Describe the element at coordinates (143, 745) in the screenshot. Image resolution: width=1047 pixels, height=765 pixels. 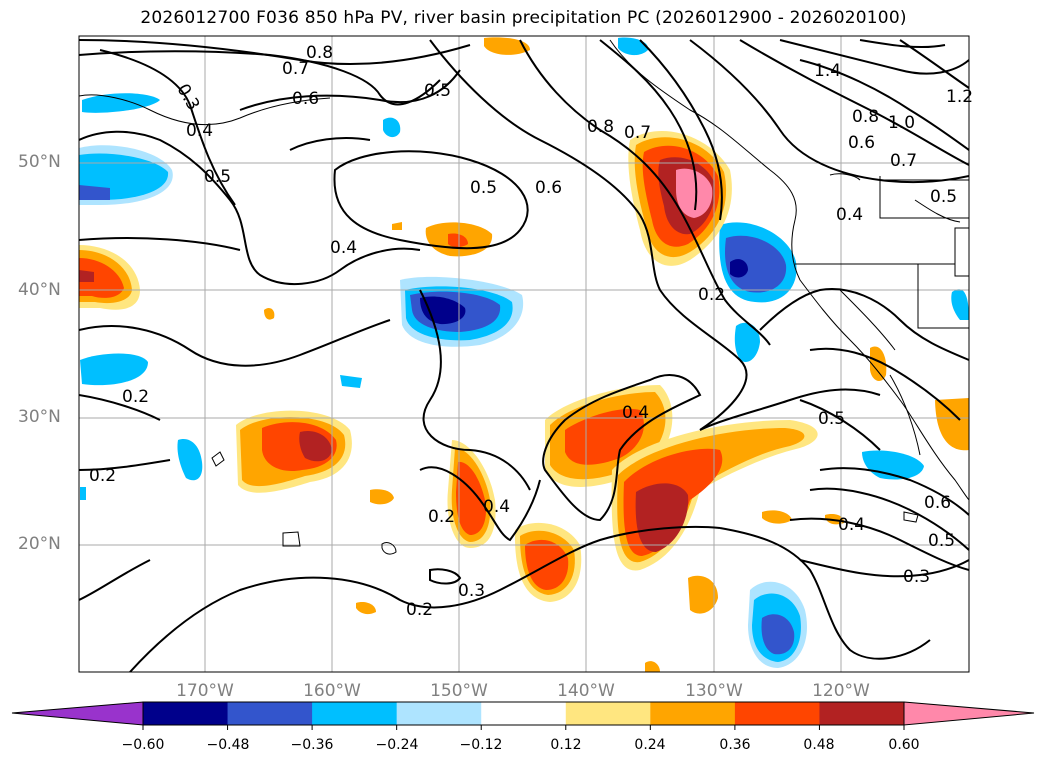
I see `colorbar-tick-label: −0.60` at that location.